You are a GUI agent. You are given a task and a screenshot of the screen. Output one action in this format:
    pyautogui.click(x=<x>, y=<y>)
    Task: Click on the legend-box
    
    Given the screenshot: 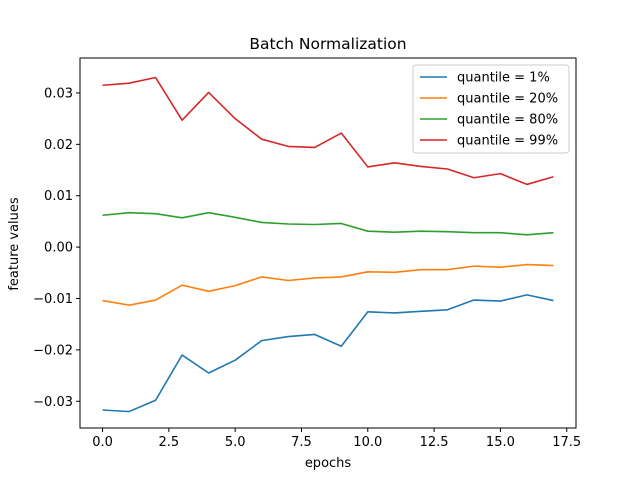 What is the action you would take?
    pyautogui.click(x=491, y=109)
    